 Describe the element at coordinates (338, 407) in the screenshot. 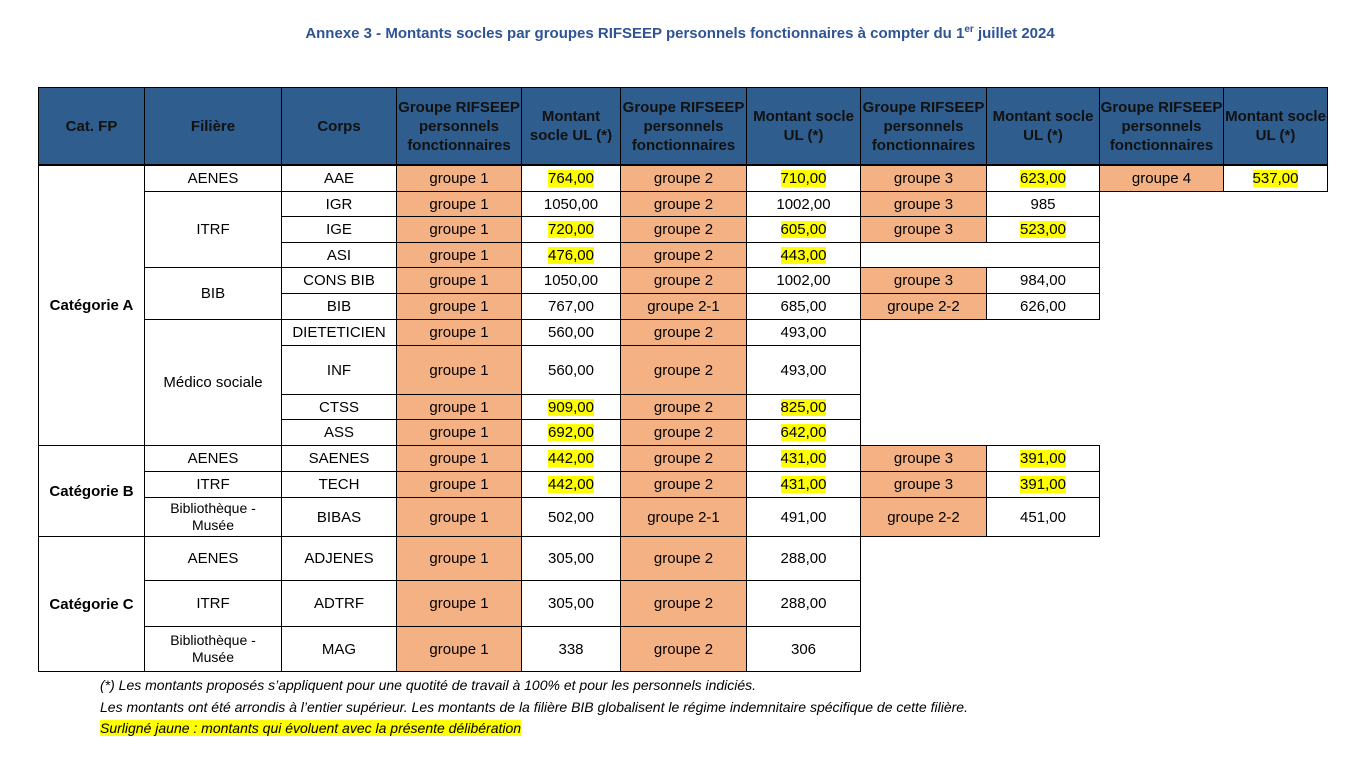

I see `corps-cell-text: CTSS` at that location.